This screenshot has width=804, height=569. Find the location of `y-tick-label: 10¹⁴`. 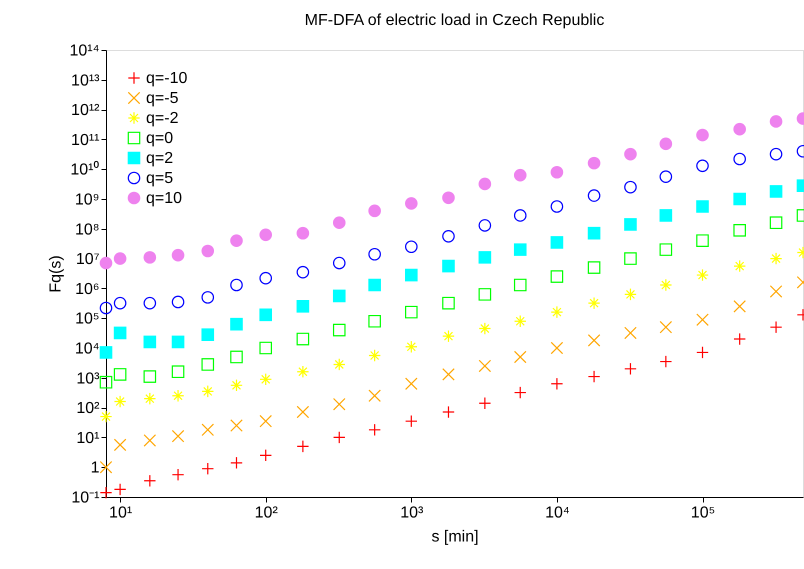

y-tick-label: 10¹⁴ is located at coordinates (85, 51).